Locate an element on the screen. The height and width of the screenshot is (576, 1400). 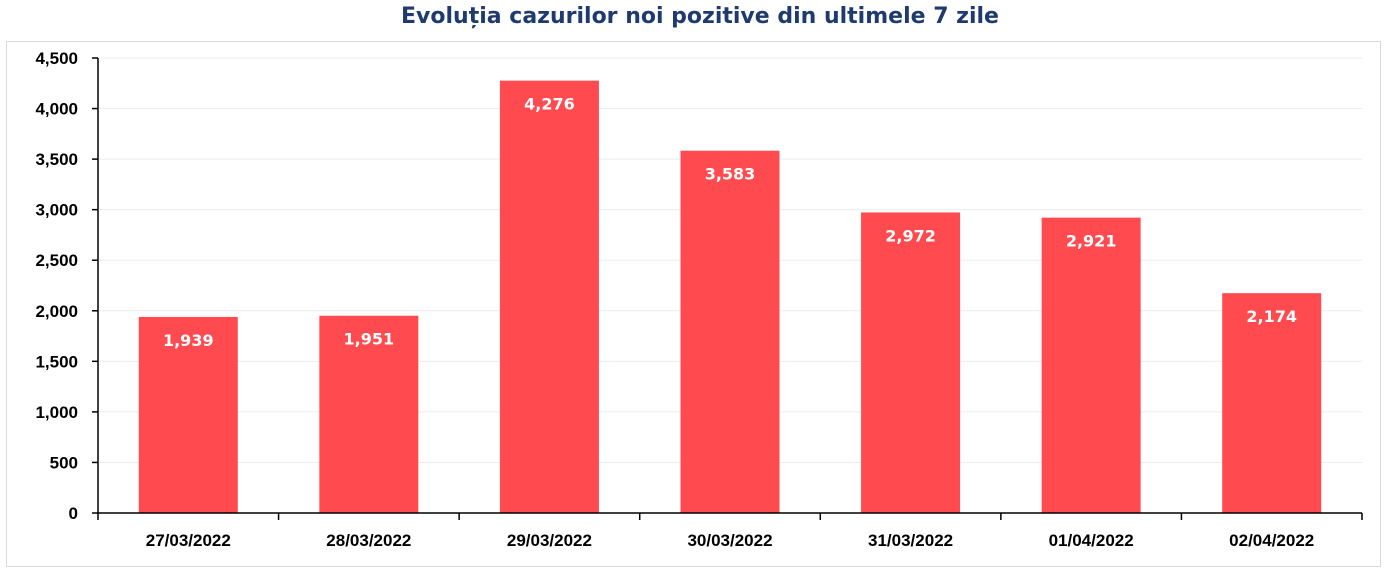
x-tick-label: 27/03/2022 is located at coordinates (188, 540).